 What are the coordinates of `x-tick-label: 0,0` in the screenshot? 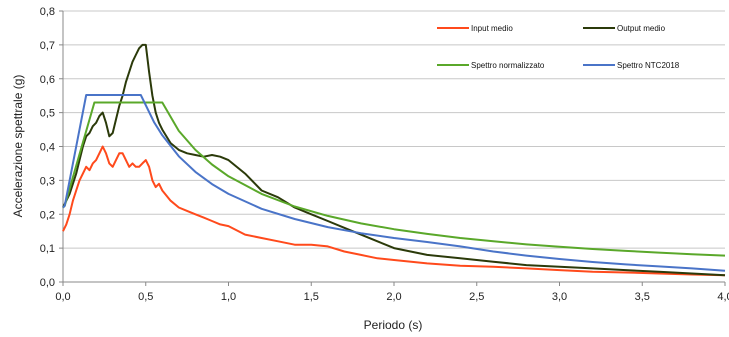 It's located at (62, 297).